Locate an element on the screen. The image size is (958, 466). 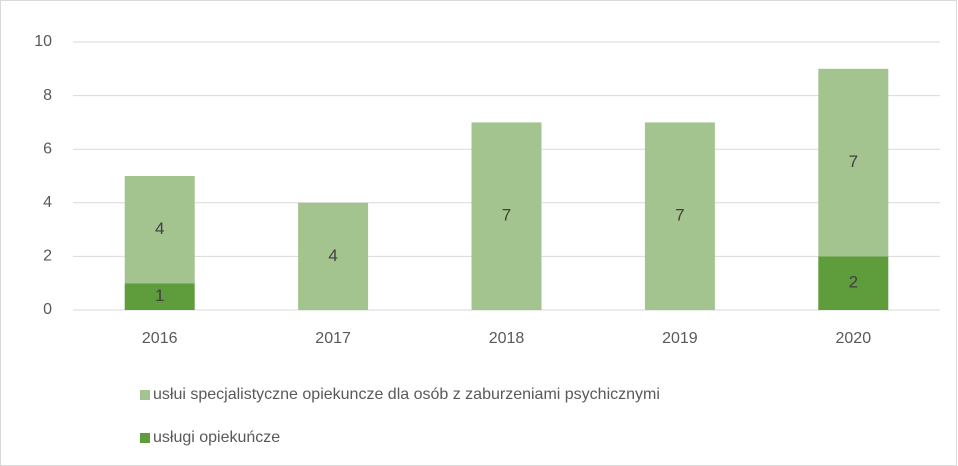
y-tick-label: 8 is located at coordinates (47, 95).